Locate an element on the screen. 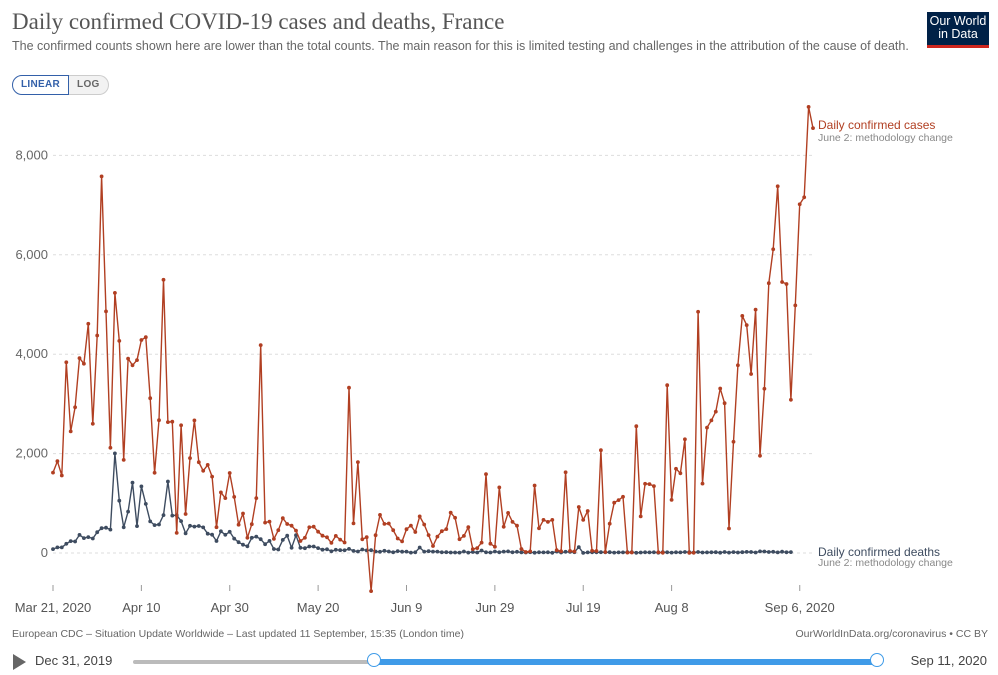 The width and height of the screenshot is (998, 675). log-scale-button: LOG is located at coordinates (89, 85).